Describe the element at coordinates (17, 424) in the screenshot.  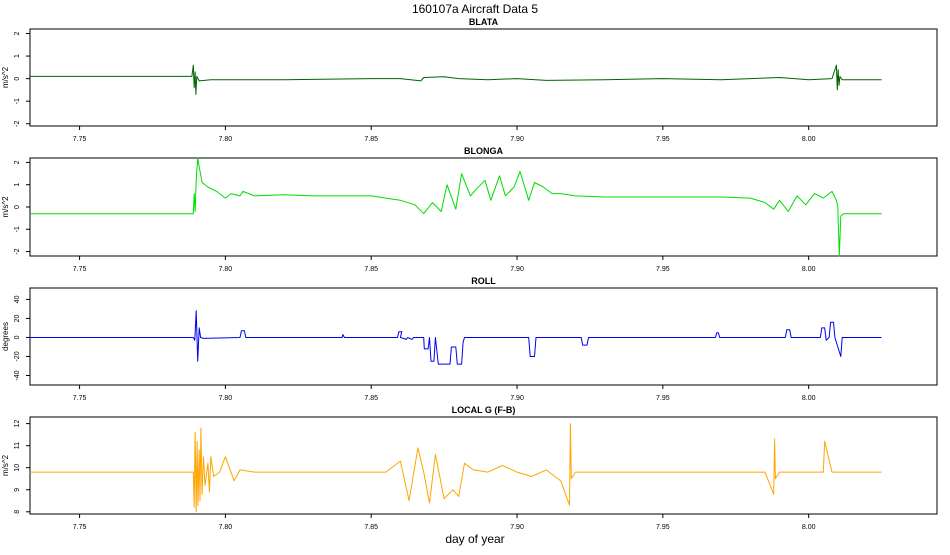
I see `y-tick-label: 12` at that location.